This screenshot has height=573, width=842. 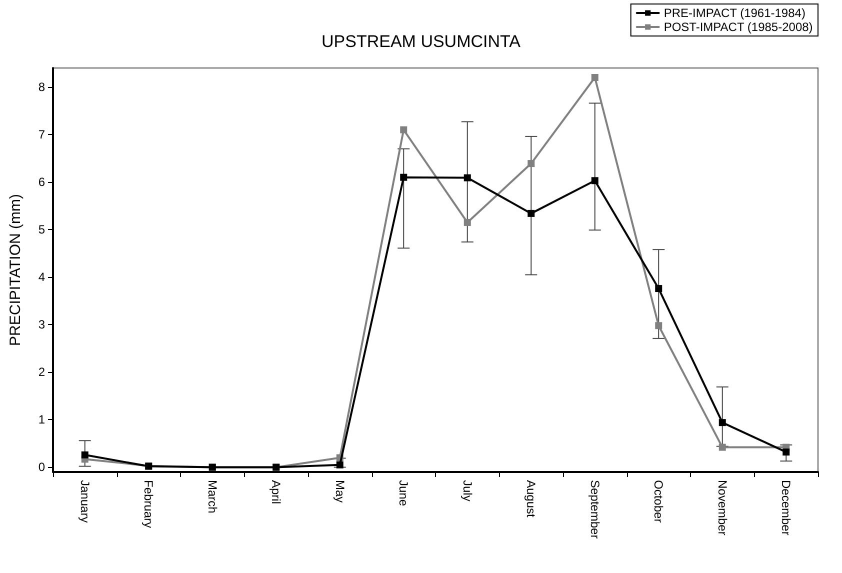 What do you see at coordinates (738, 27) in the screenshot?
I see `legend-label: POST-IMPACT (1985-2008)` at bounding box center [738, 27].